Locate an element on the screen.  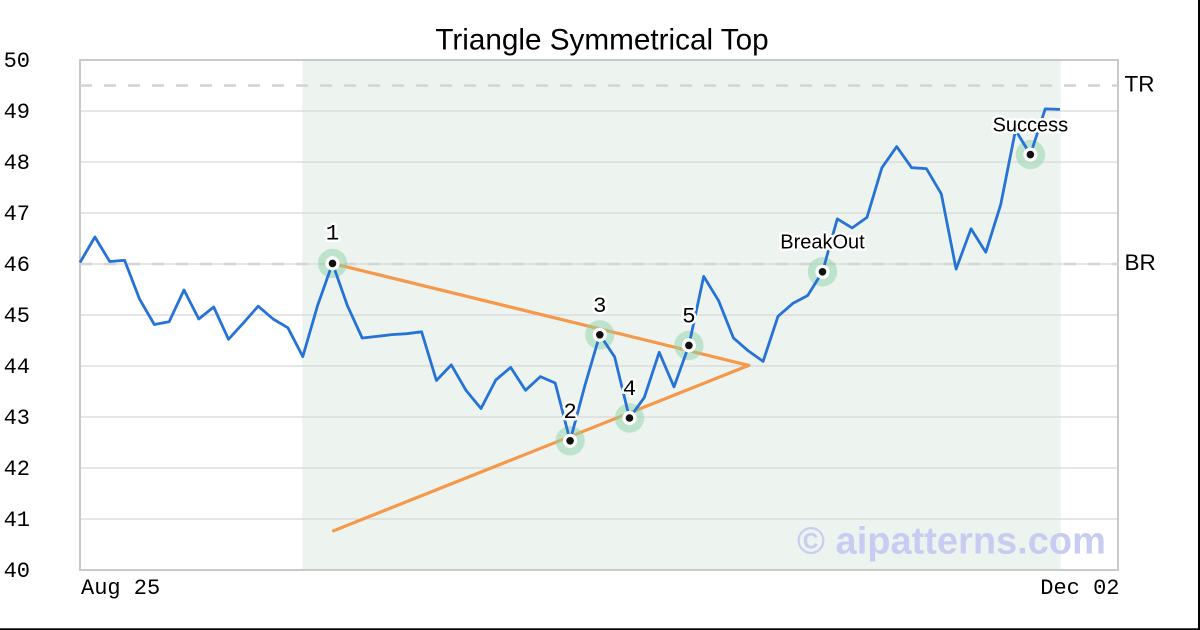
svg-text: 49 is located at coordinates (17, 112).